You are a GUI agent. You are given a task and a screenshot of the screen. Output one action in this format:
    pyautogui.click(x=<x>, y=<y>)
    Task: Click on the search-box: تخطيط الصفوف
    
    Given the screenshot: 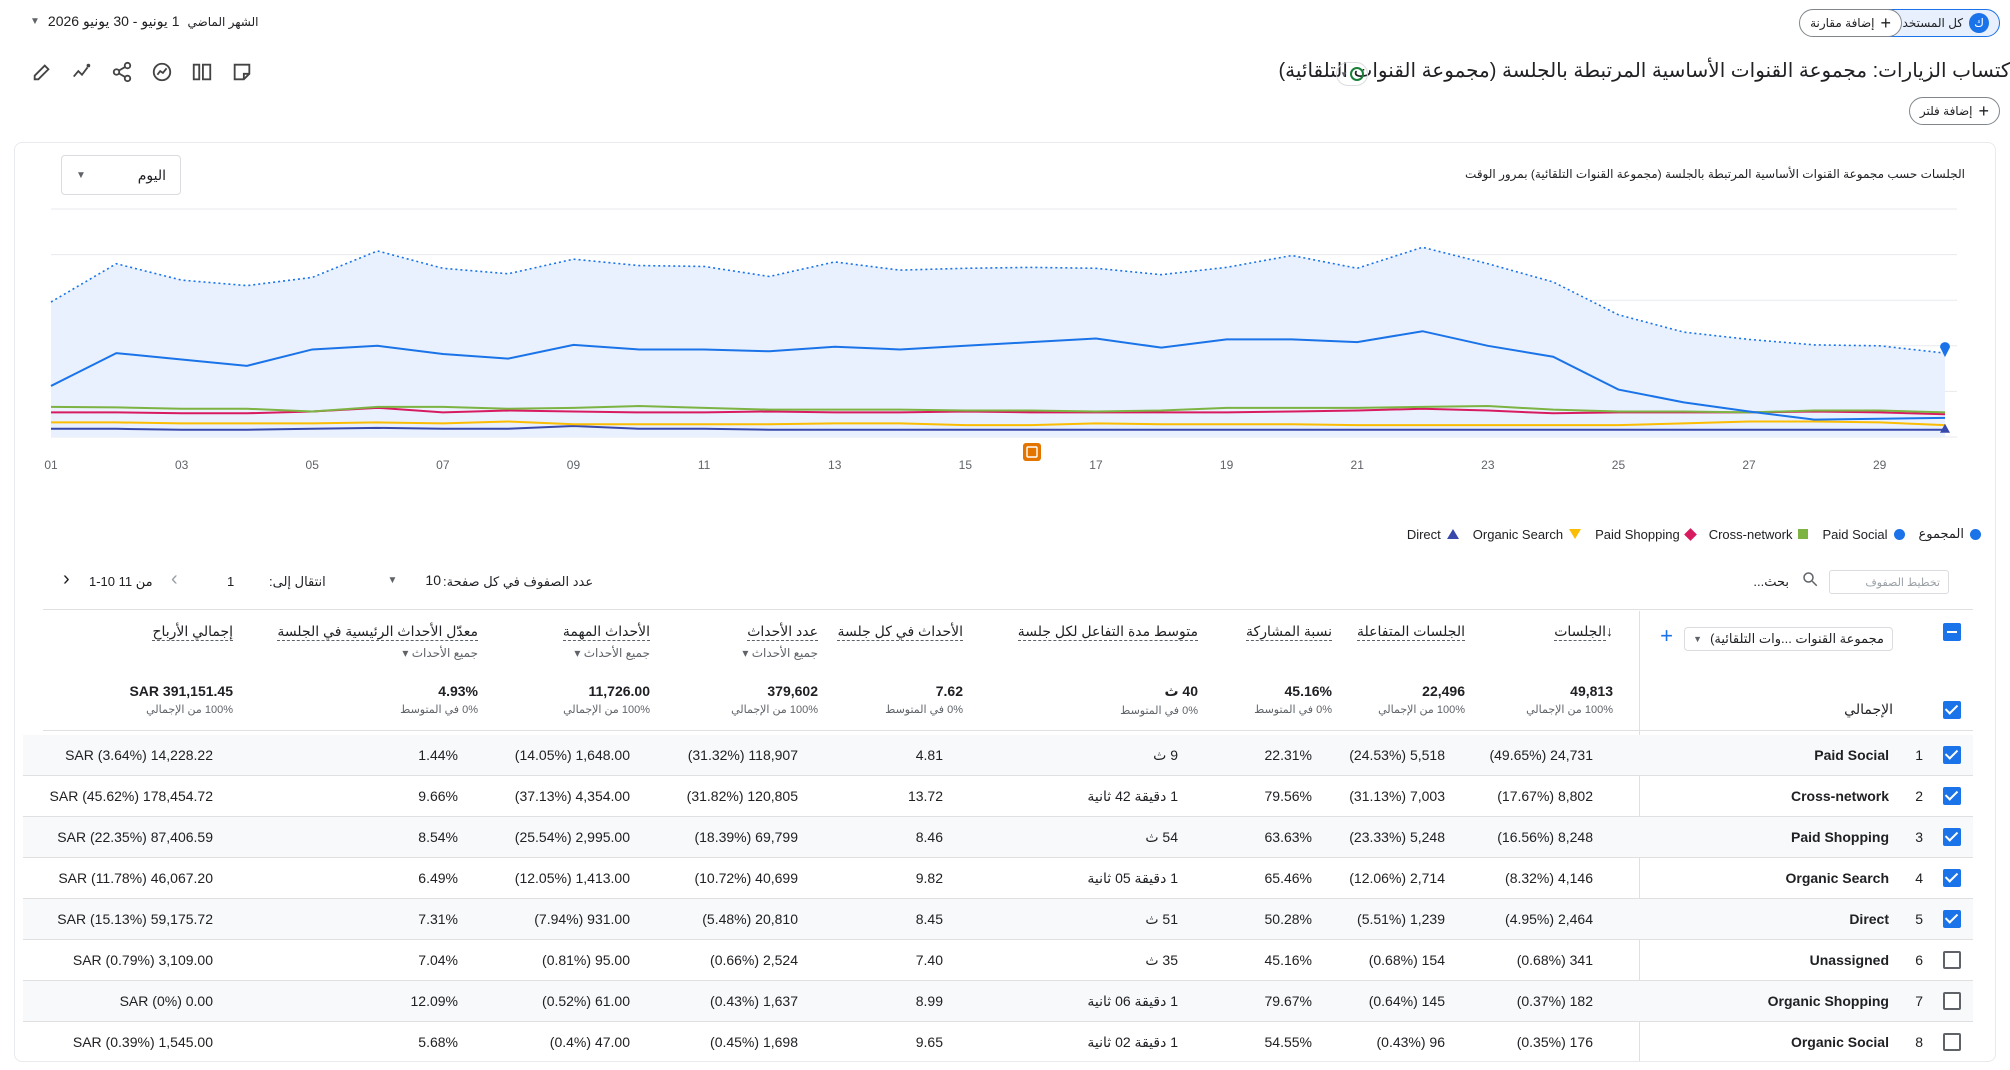 What is the action you would take?
    pyautogui.click(x=1889, y=582)
    